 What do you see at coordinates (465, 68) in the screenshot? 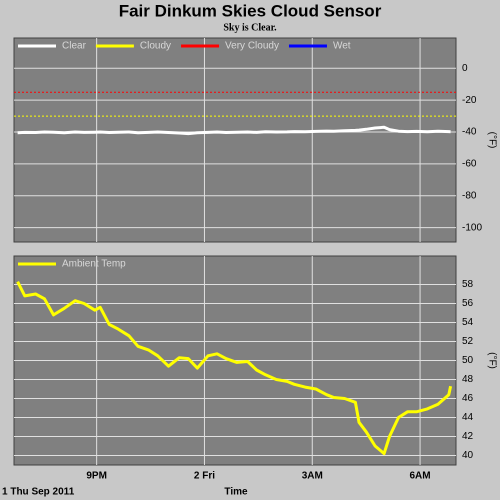
I see `y-tick-label: 0` at bounding box center [465, 68].